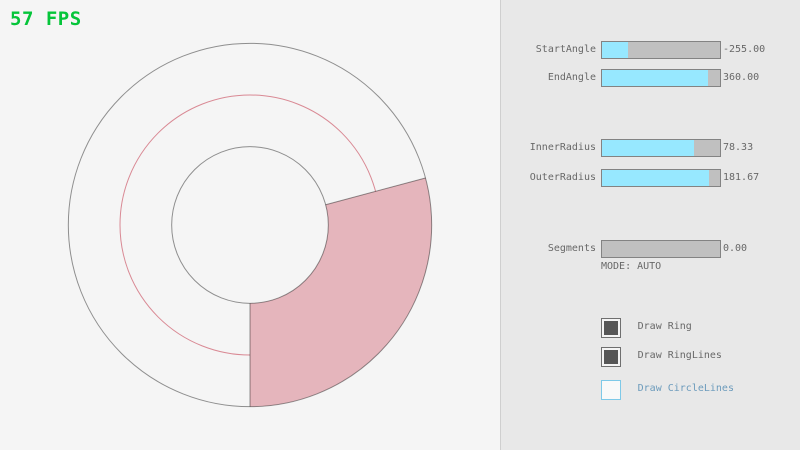  What do you see at coordinates (741, 77) in the screenshot?
I see `end-angle-value: 360.00` at bounding box center [741, 77].